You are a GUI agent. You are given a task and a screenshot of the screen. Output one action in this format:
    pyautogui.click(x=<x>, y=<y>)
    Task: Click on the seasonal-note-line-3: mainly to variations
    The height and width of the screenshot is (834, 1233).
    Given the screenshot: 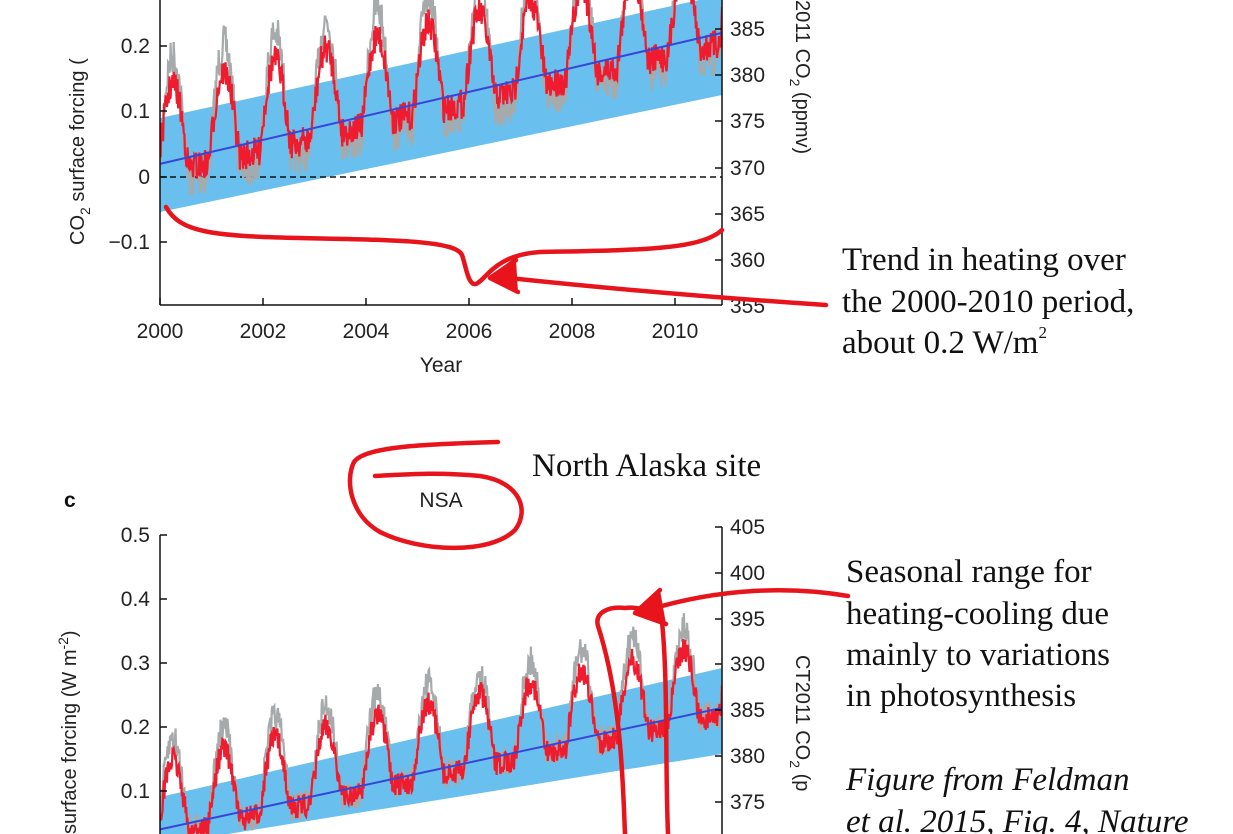 What is the action you would take?
    pyautogui.click(x=978, y=655)
    